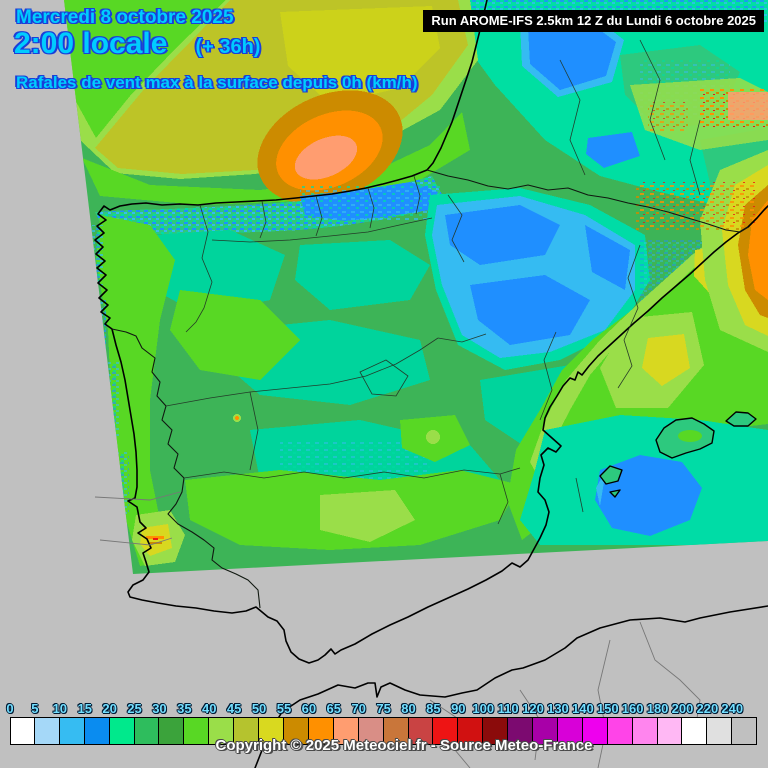 Image resolution: width=768 pixels, height=768 pixels. What do you see at coordinates (91, 43) in the screenshot?
I see `forecast-time: 2:00 locale` at bounding box center [91, 43].